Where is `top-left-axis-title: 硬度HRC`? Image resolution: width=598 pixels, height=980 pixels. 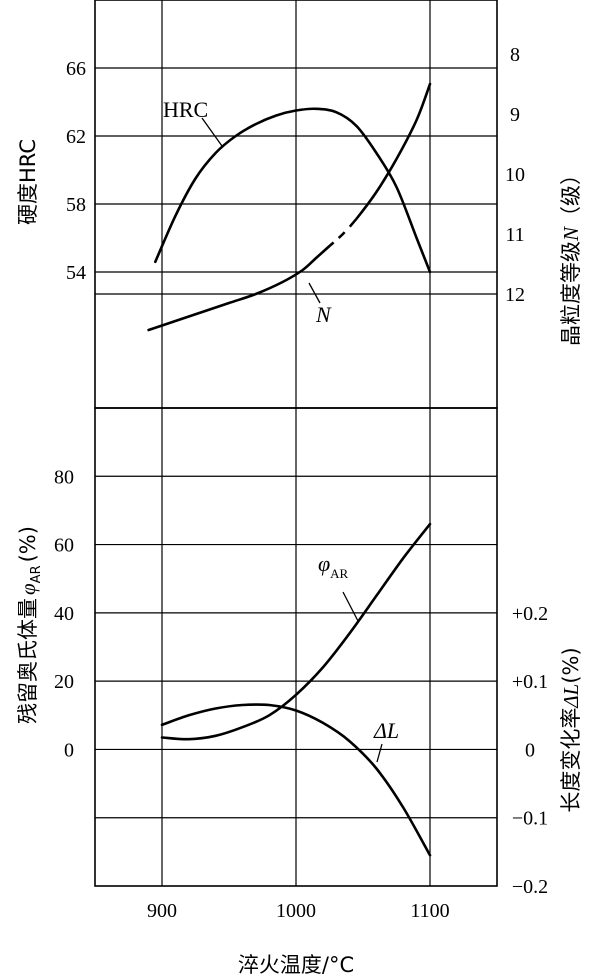
top-left-axis-title: 硬度HRC is located at coordinates (28, 182).